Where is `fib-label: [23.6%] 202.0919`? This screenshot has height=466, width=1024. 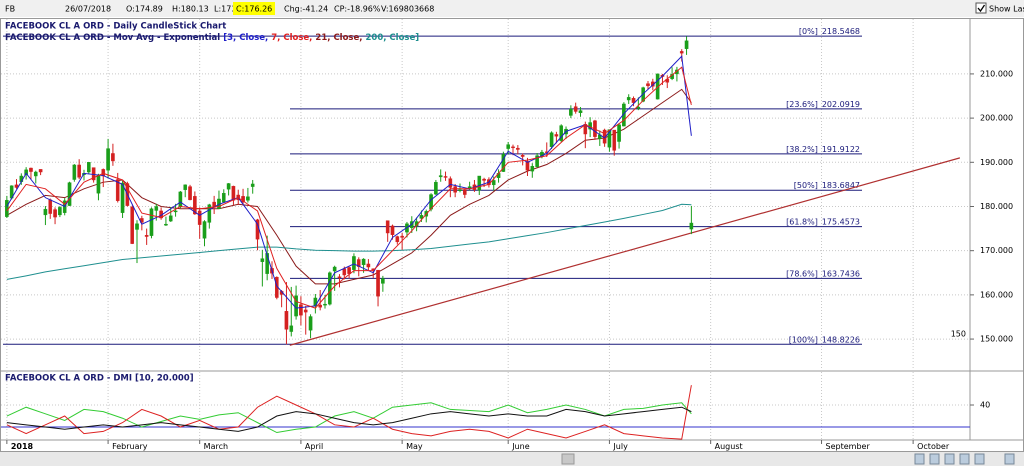 fib-label: [23.6%] 202.0919 is located at coordinates (823, 103).